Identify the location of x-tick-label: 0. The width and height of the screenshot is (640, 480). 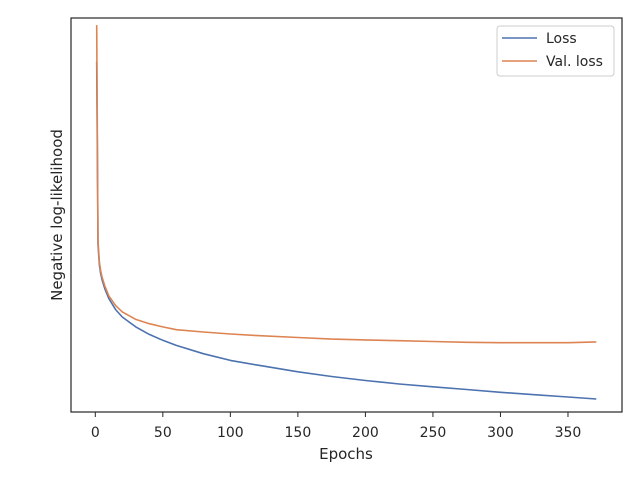
(95, 433).